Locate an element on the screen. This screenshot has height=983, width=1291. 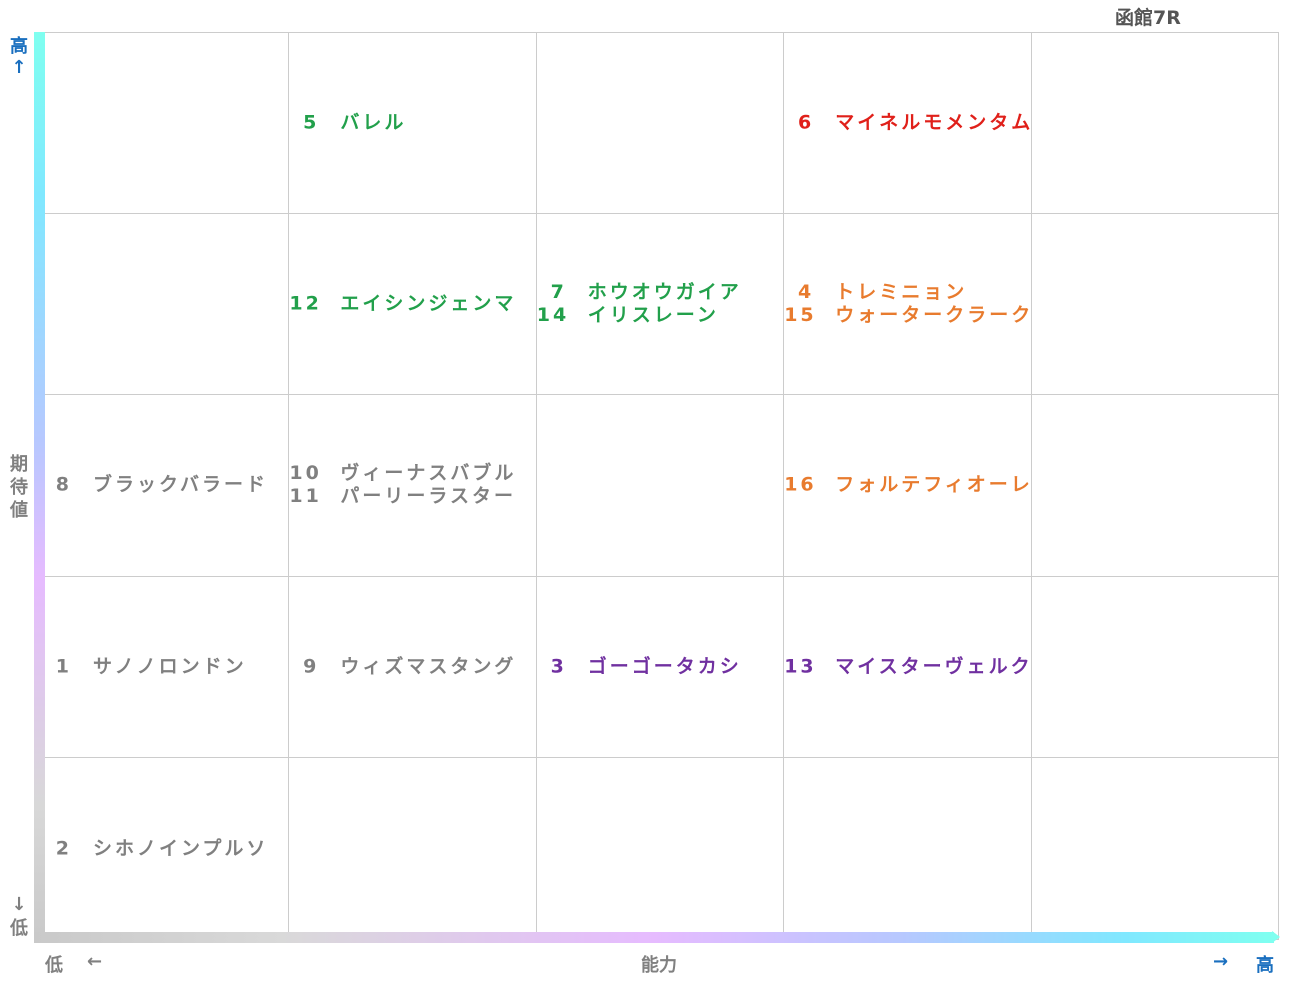
horse-number: 12 is located at coordinates (305, 303).